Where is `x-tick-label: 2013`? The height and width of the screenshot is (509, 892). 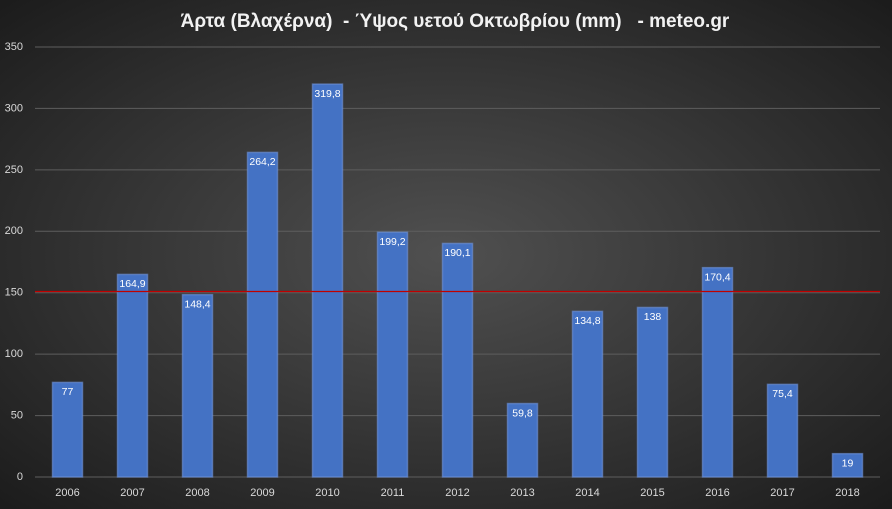 x-tick-label: 2013 is located at coordinates (522, 493).